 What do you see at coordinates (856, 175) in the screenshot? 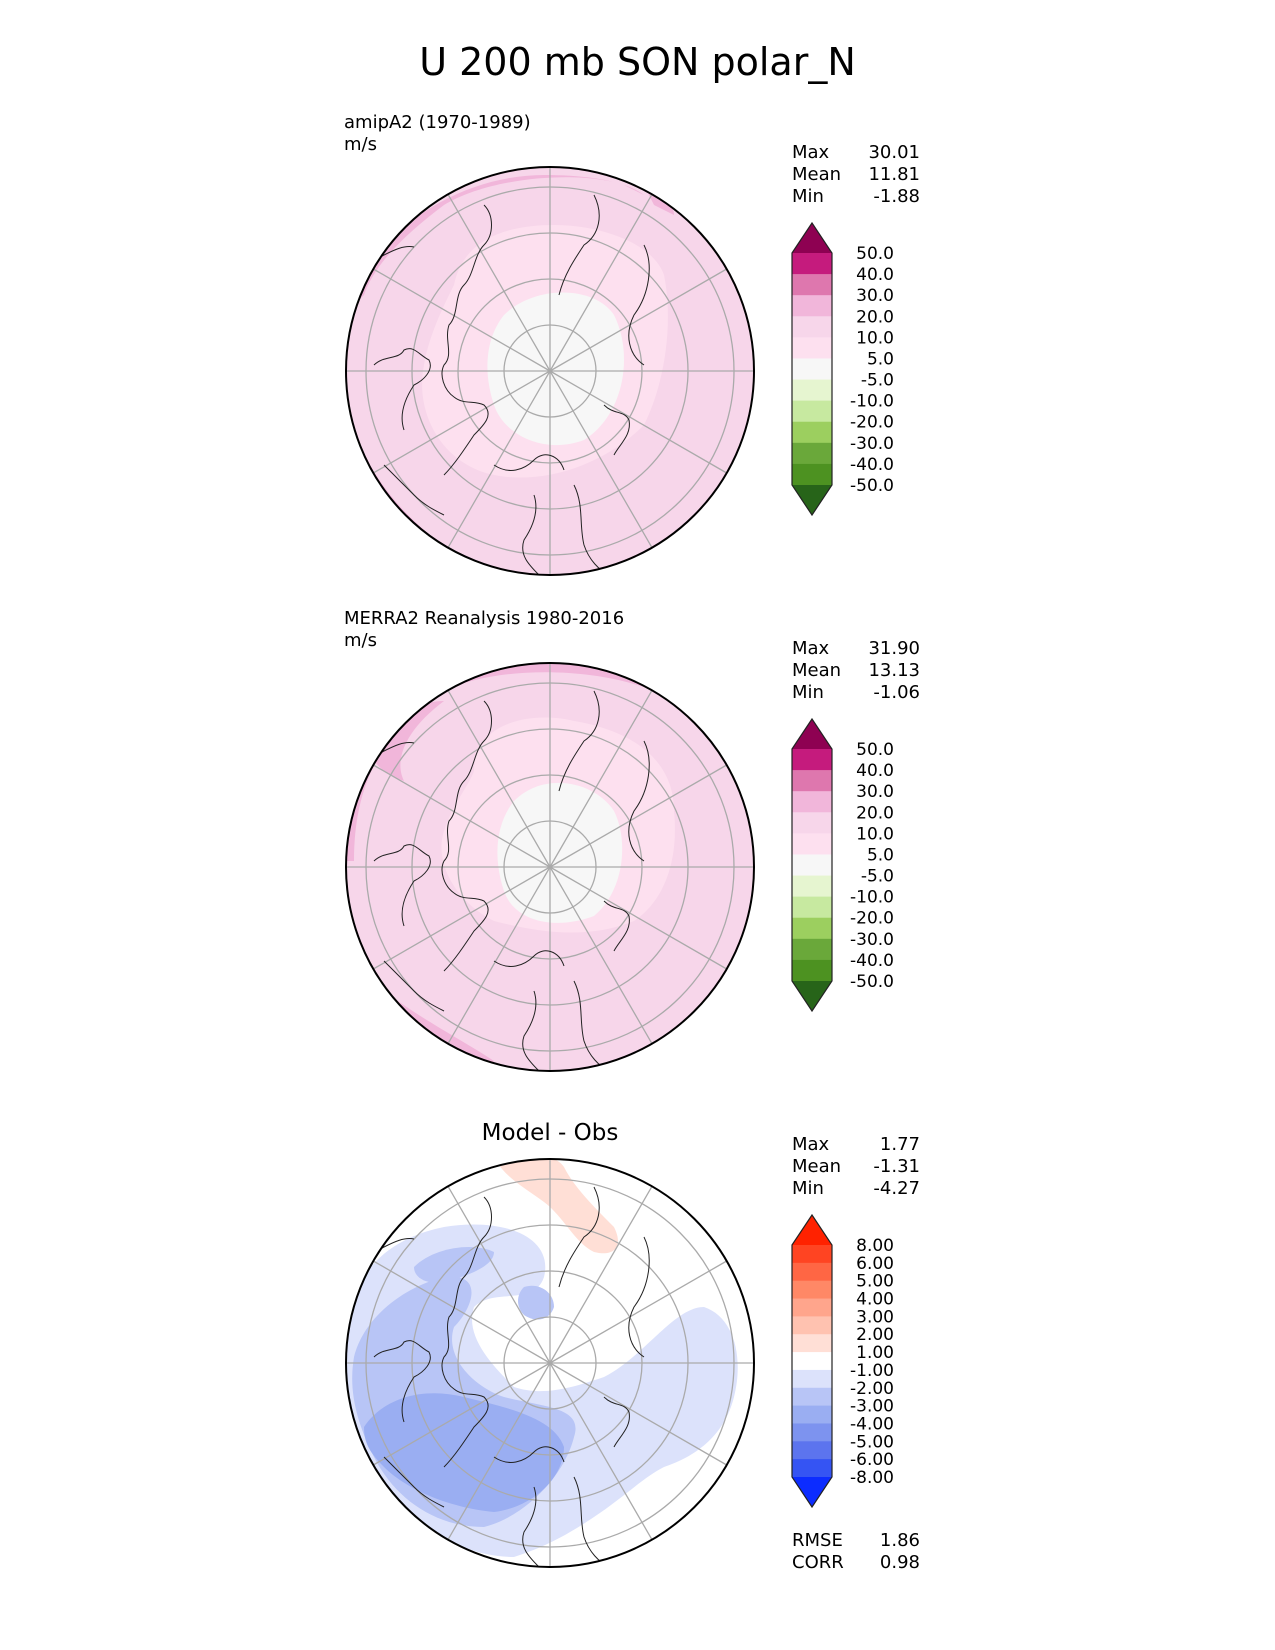
I see `stat-row: Mean 11.81` at bounding box center [856, 175].